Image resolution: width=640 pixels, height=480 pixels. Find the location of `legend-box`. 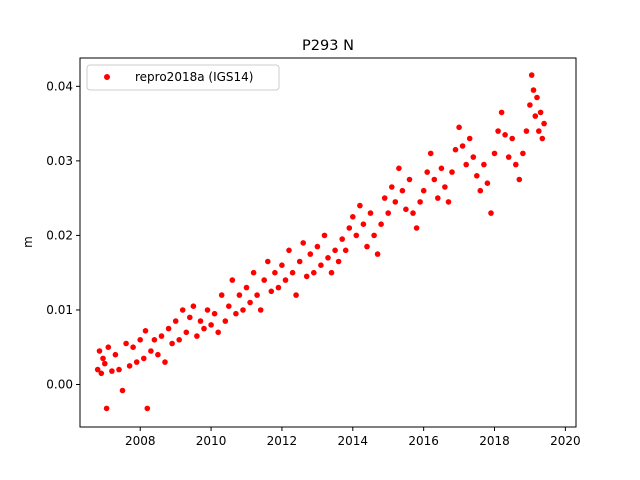

legend-box is located at coordinates (183, 77).